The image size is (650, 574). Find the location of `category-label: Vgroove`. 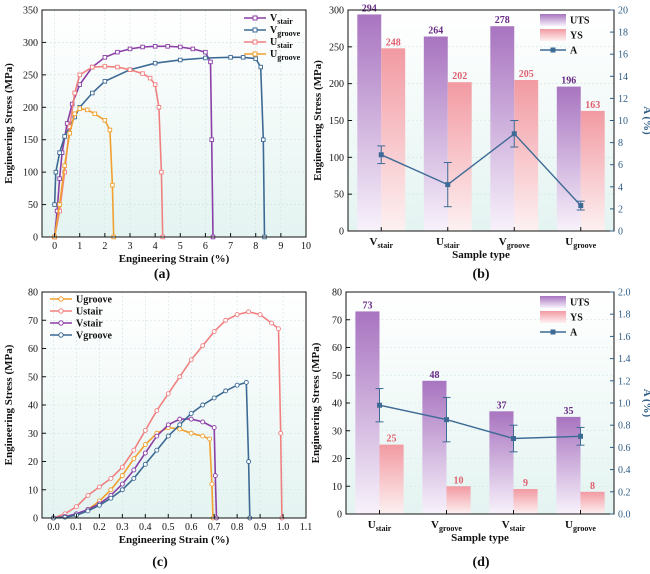

category-label: Vgroove is located at coordinates (446, 526).